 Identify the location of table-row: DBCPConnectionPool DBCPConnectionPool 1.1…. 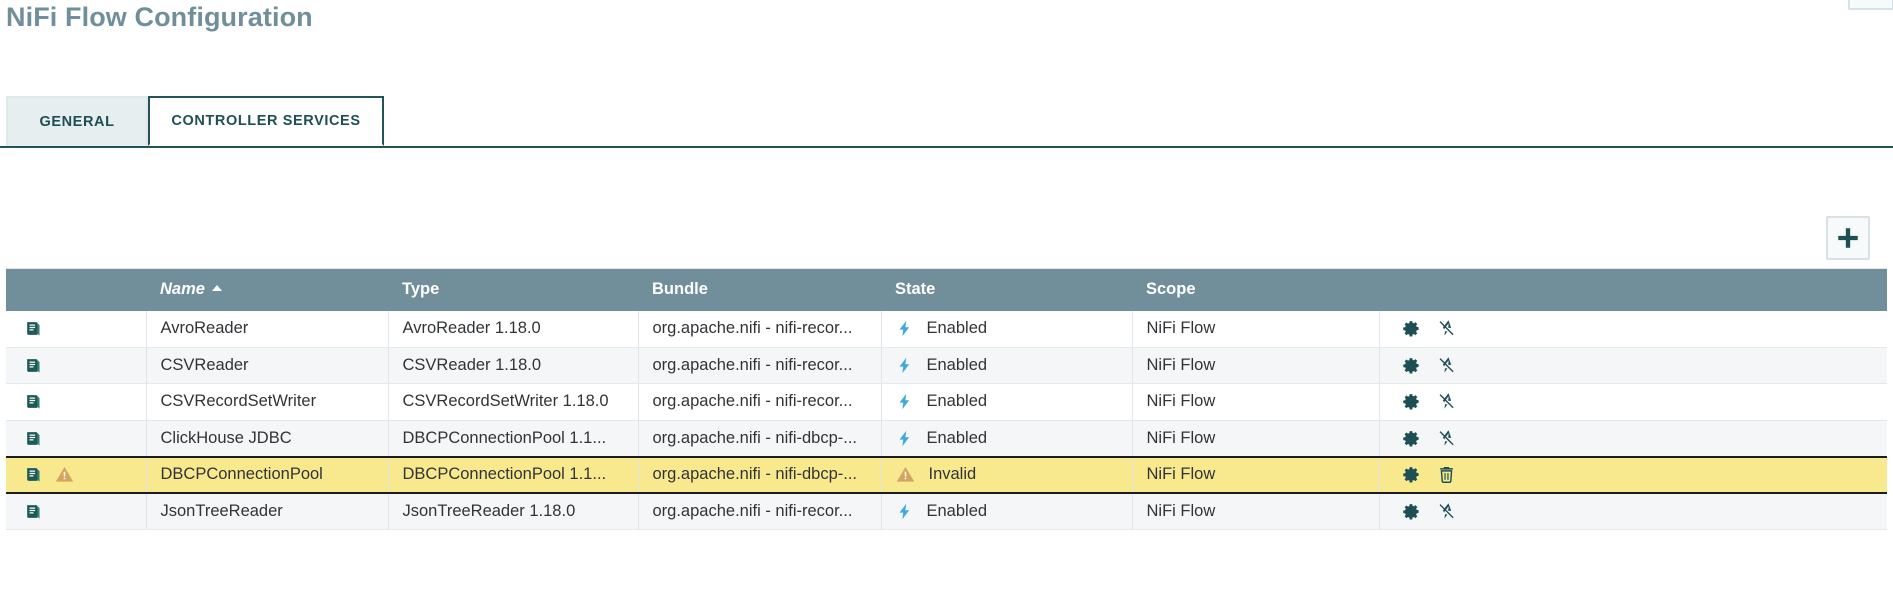
(946, 474).